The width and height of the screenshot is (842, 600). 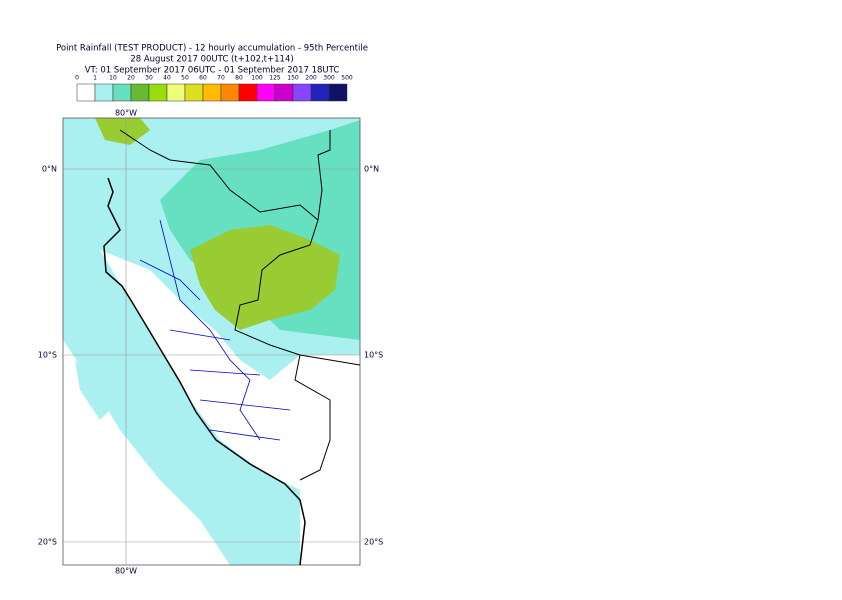 What do you see at coordinates (257, 78) in the screenshot?
I see `colorbar-label: 100` at bounding box center [257, 78].